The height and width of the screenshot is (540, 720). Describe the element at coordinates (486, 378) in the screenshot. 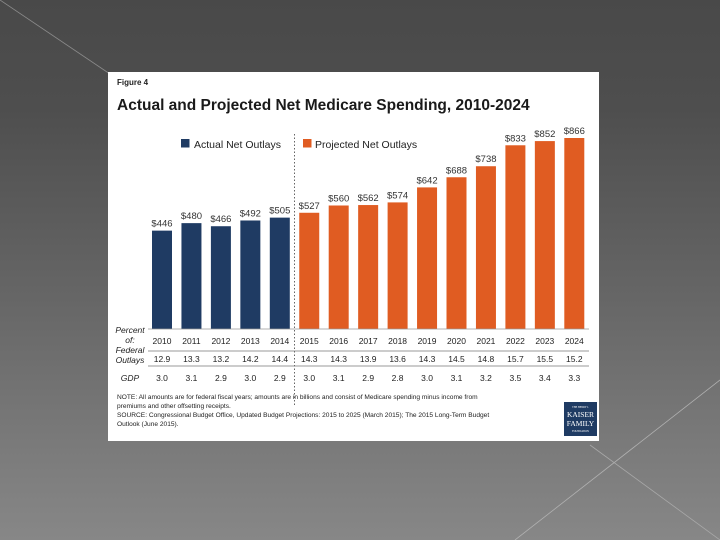

I see `table-cell-gdp-2021: 3.2` at that location.